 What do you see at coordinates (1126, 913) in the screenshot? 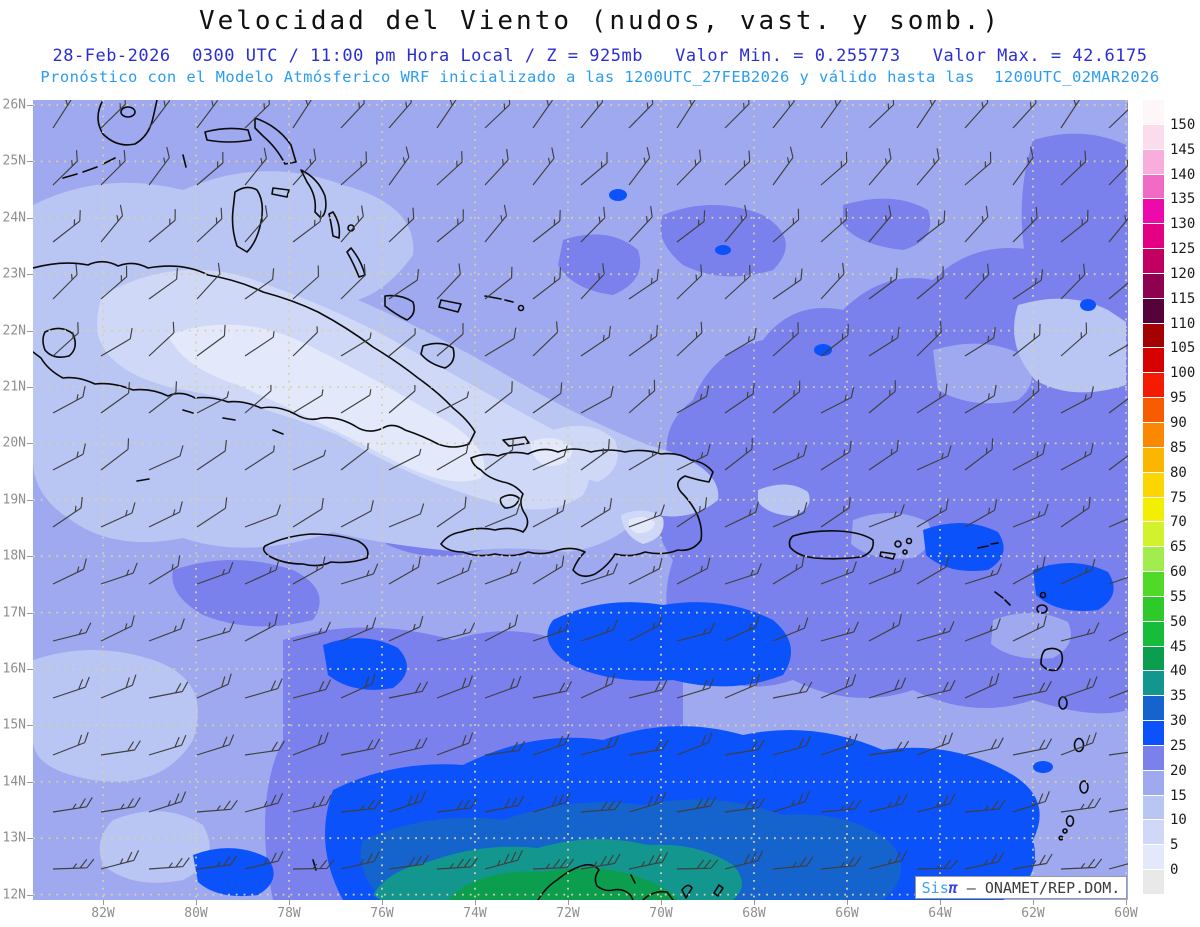
I see `lon-label: 60W` at bounding box center [1126, 913].